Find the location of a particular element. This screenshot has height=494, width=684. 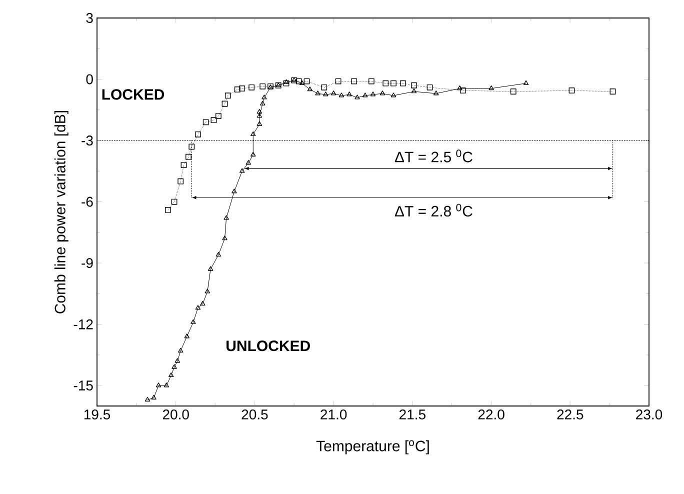

annotation: UNLOCKED is located at coordinates (268, 346).